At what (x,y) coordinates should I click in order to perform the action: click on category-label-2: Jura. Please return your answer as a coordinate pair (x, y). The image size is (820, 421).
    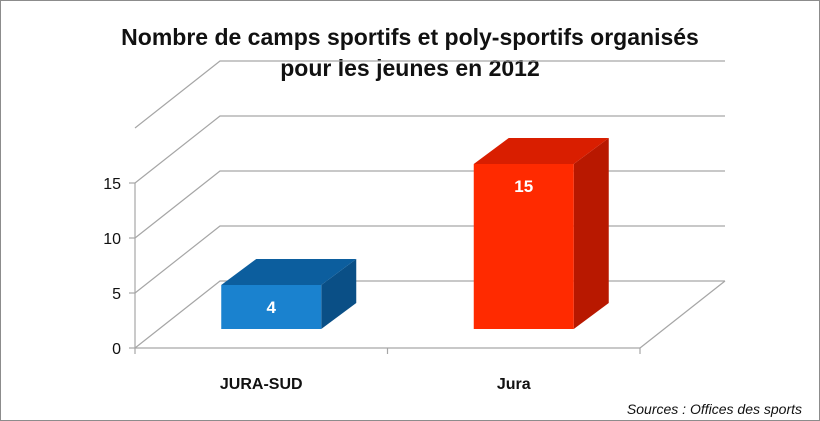
    Looking at the image, I should click on (514, 384).